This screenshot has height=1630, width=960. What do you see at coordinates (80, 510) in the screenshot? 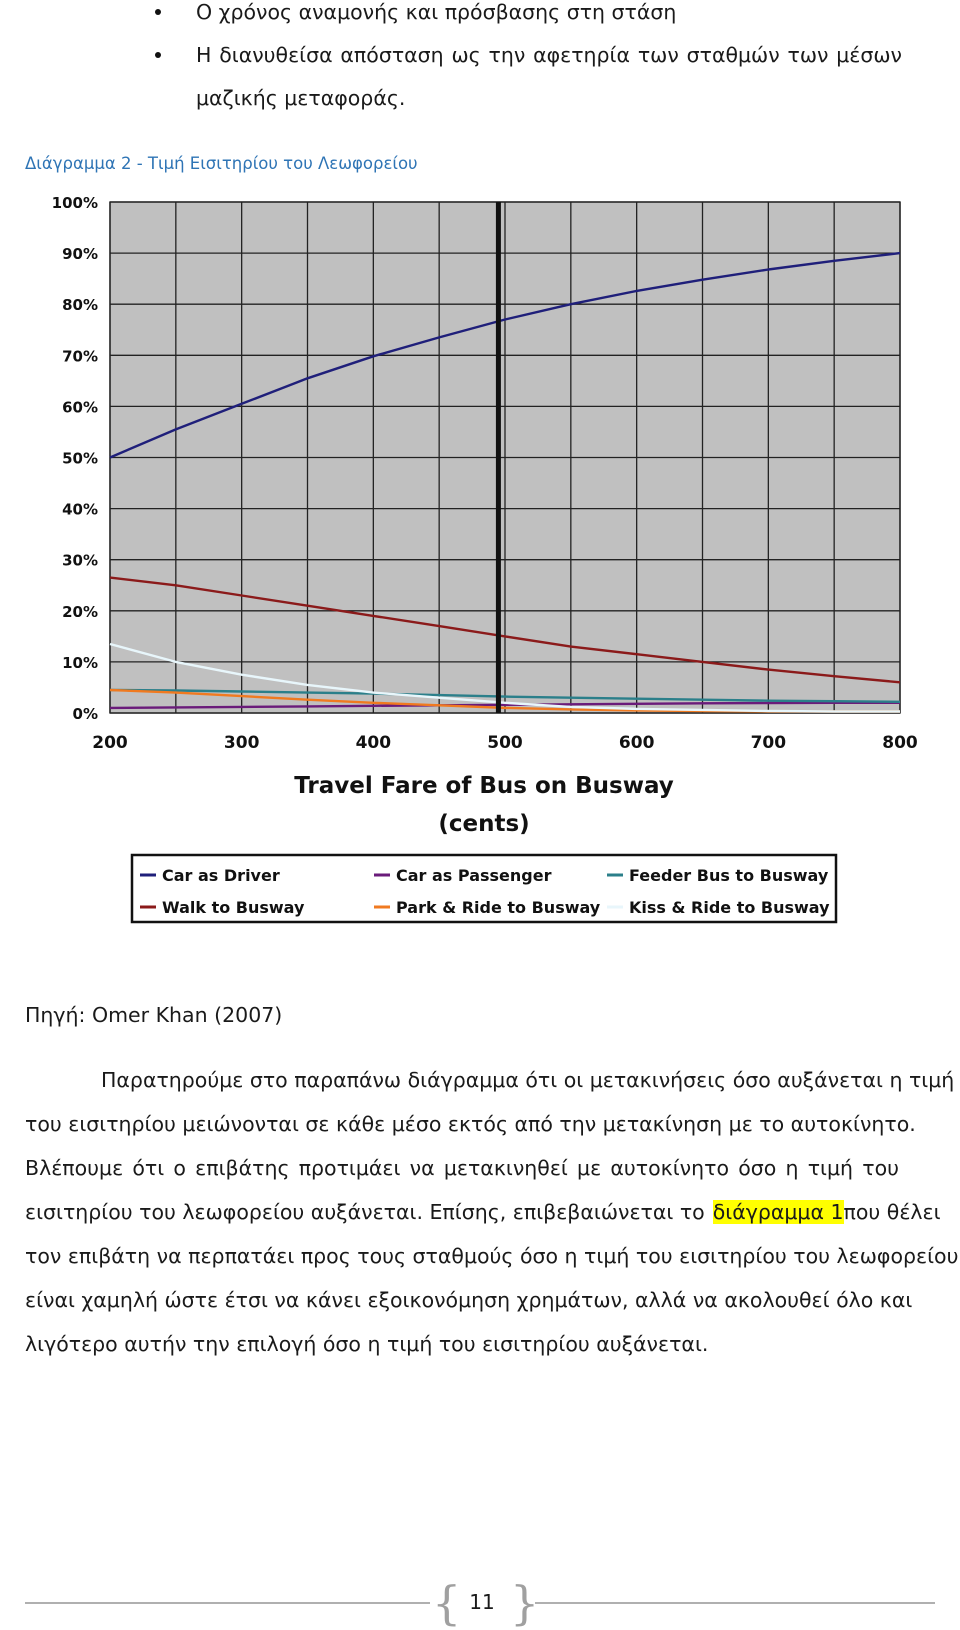
I see `y-tick-label: 40%` at bounding box center [80, 510].